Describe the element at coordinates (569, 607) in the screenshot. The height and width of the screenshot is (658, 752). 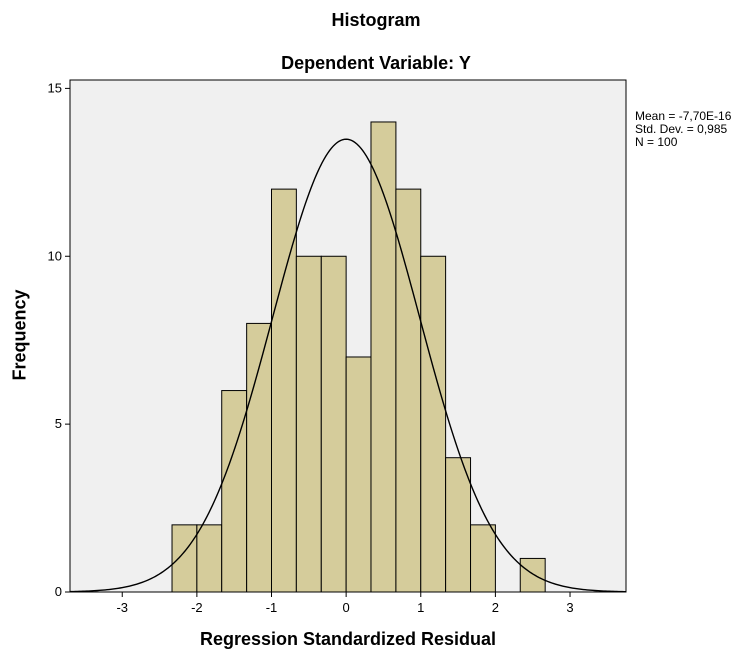
I see `x-tick-label: 3` at that location.